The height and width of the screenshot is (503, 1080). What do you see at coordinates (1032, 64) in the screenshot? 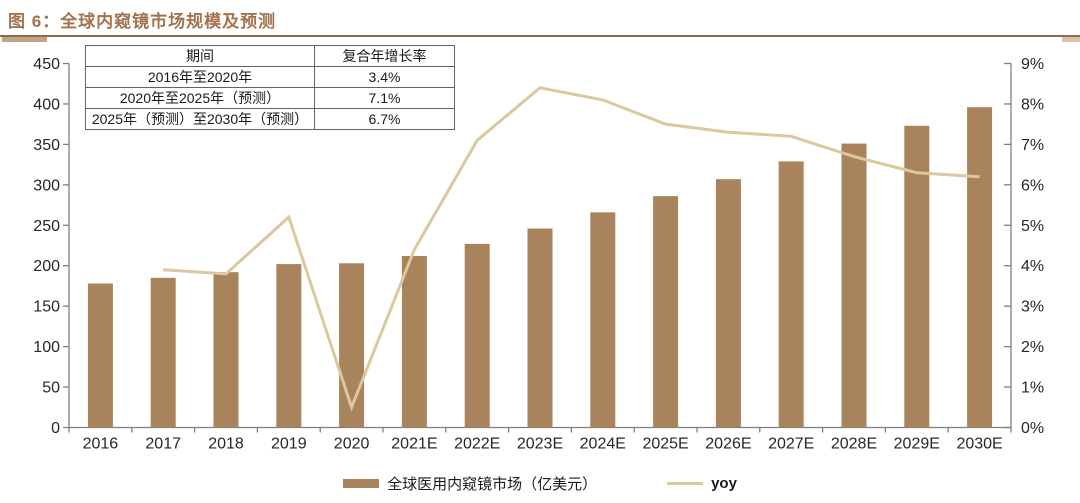
I see `svg-text: 9%` at bounding box center [1032, 64].